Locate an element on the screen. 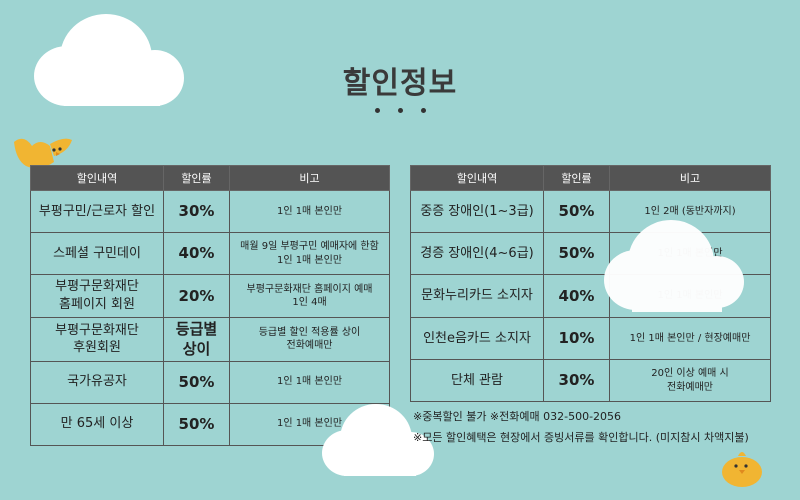  cloud-bottom is located at coordinates (378, 440).